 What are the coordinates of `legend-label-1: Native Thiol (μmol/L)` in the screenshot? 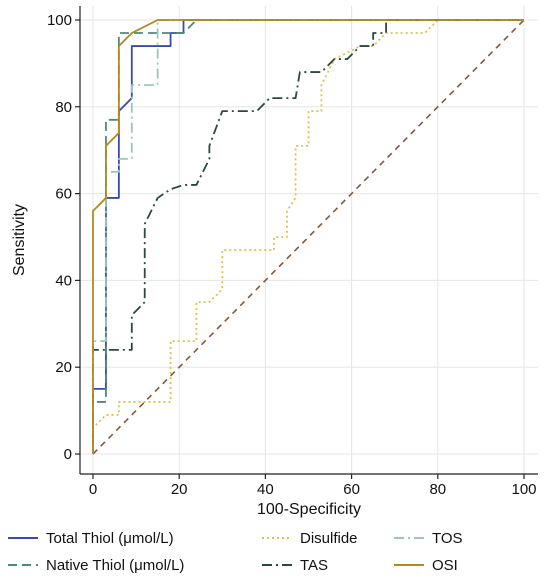 It's located at (115, 565).